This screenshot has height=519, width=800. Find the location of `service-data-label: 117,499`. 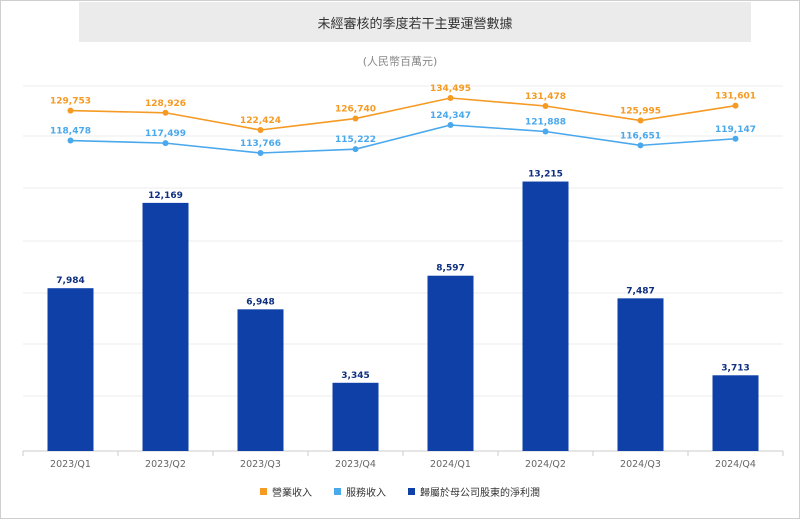

service-data-label: 117,499 is located at coordinates (165, 134).